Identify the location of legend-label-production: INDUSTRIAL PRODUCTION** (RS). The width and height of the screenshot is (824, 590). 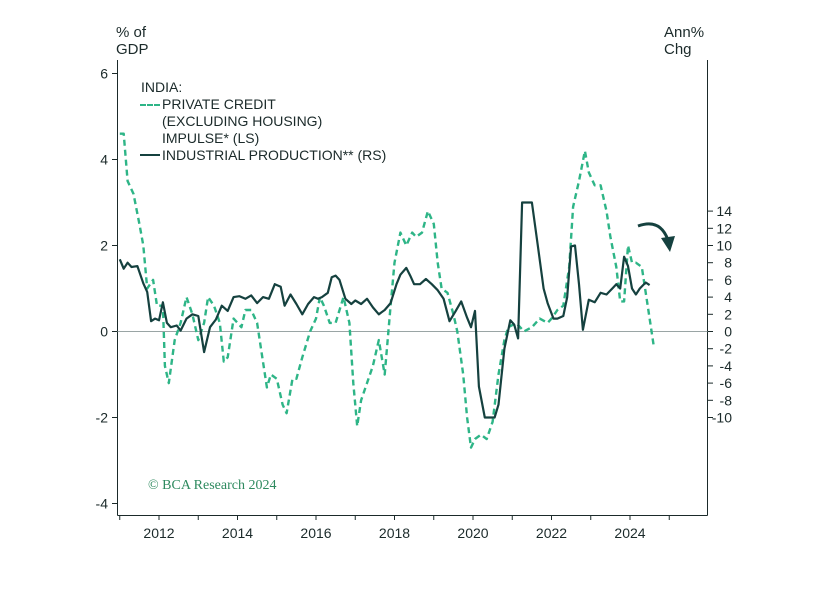
(274, 155).